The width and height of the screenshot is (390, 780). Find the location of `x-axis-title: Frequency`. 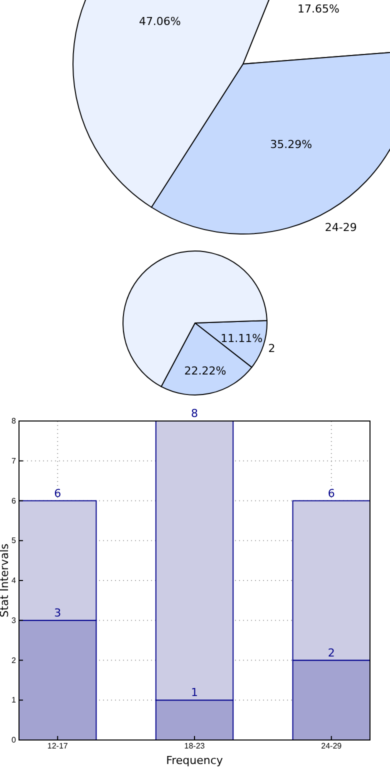

x-axis-title: Frequency is located at coordinates (195, 760).